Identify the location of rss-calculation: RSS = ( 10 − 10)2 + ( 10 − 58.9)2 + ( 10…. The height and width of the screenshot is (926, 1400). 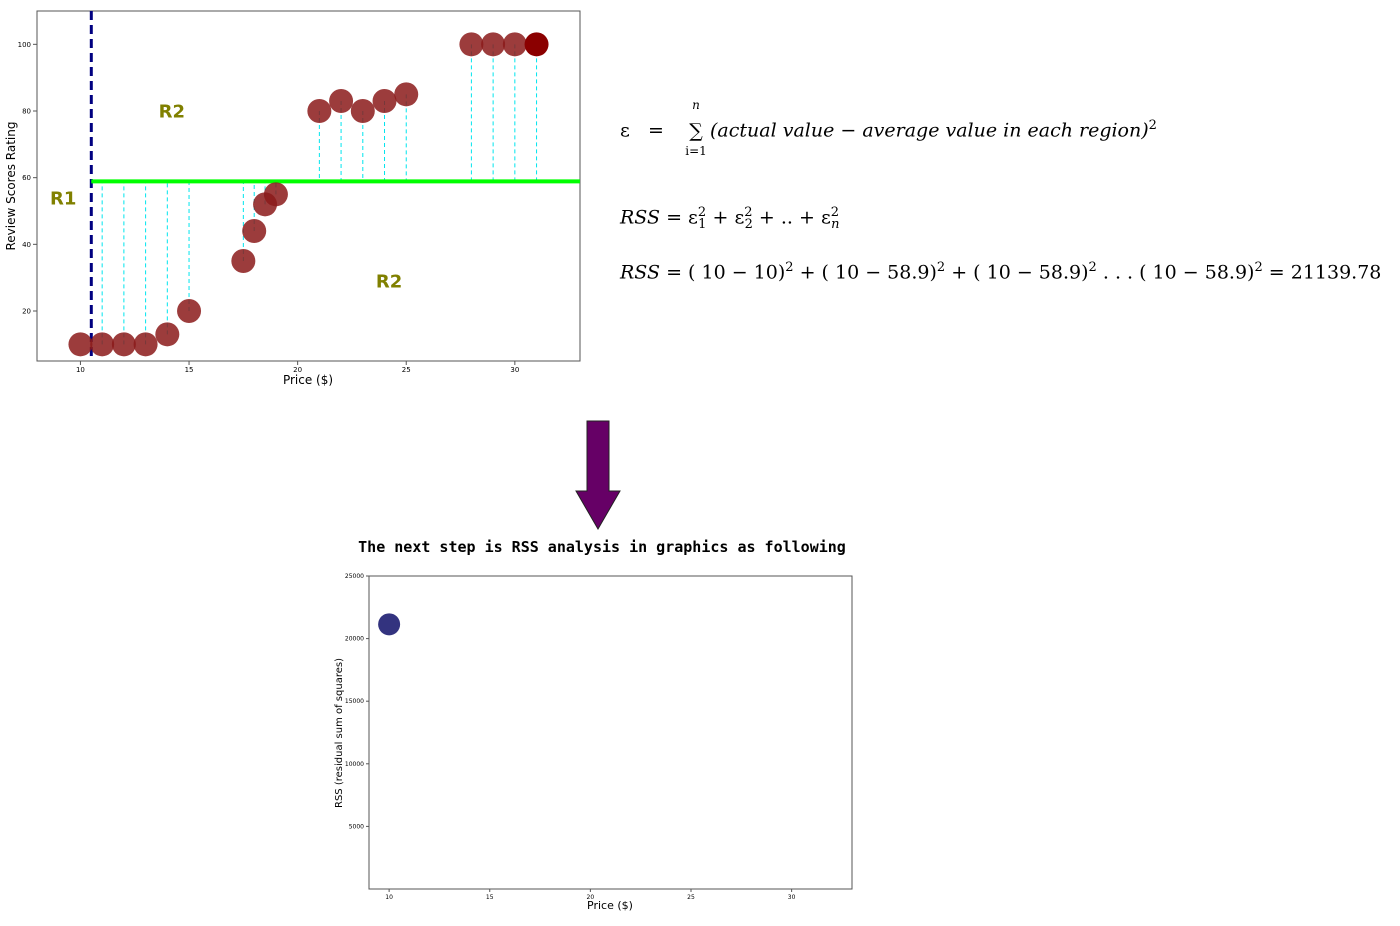
(1000, 271).